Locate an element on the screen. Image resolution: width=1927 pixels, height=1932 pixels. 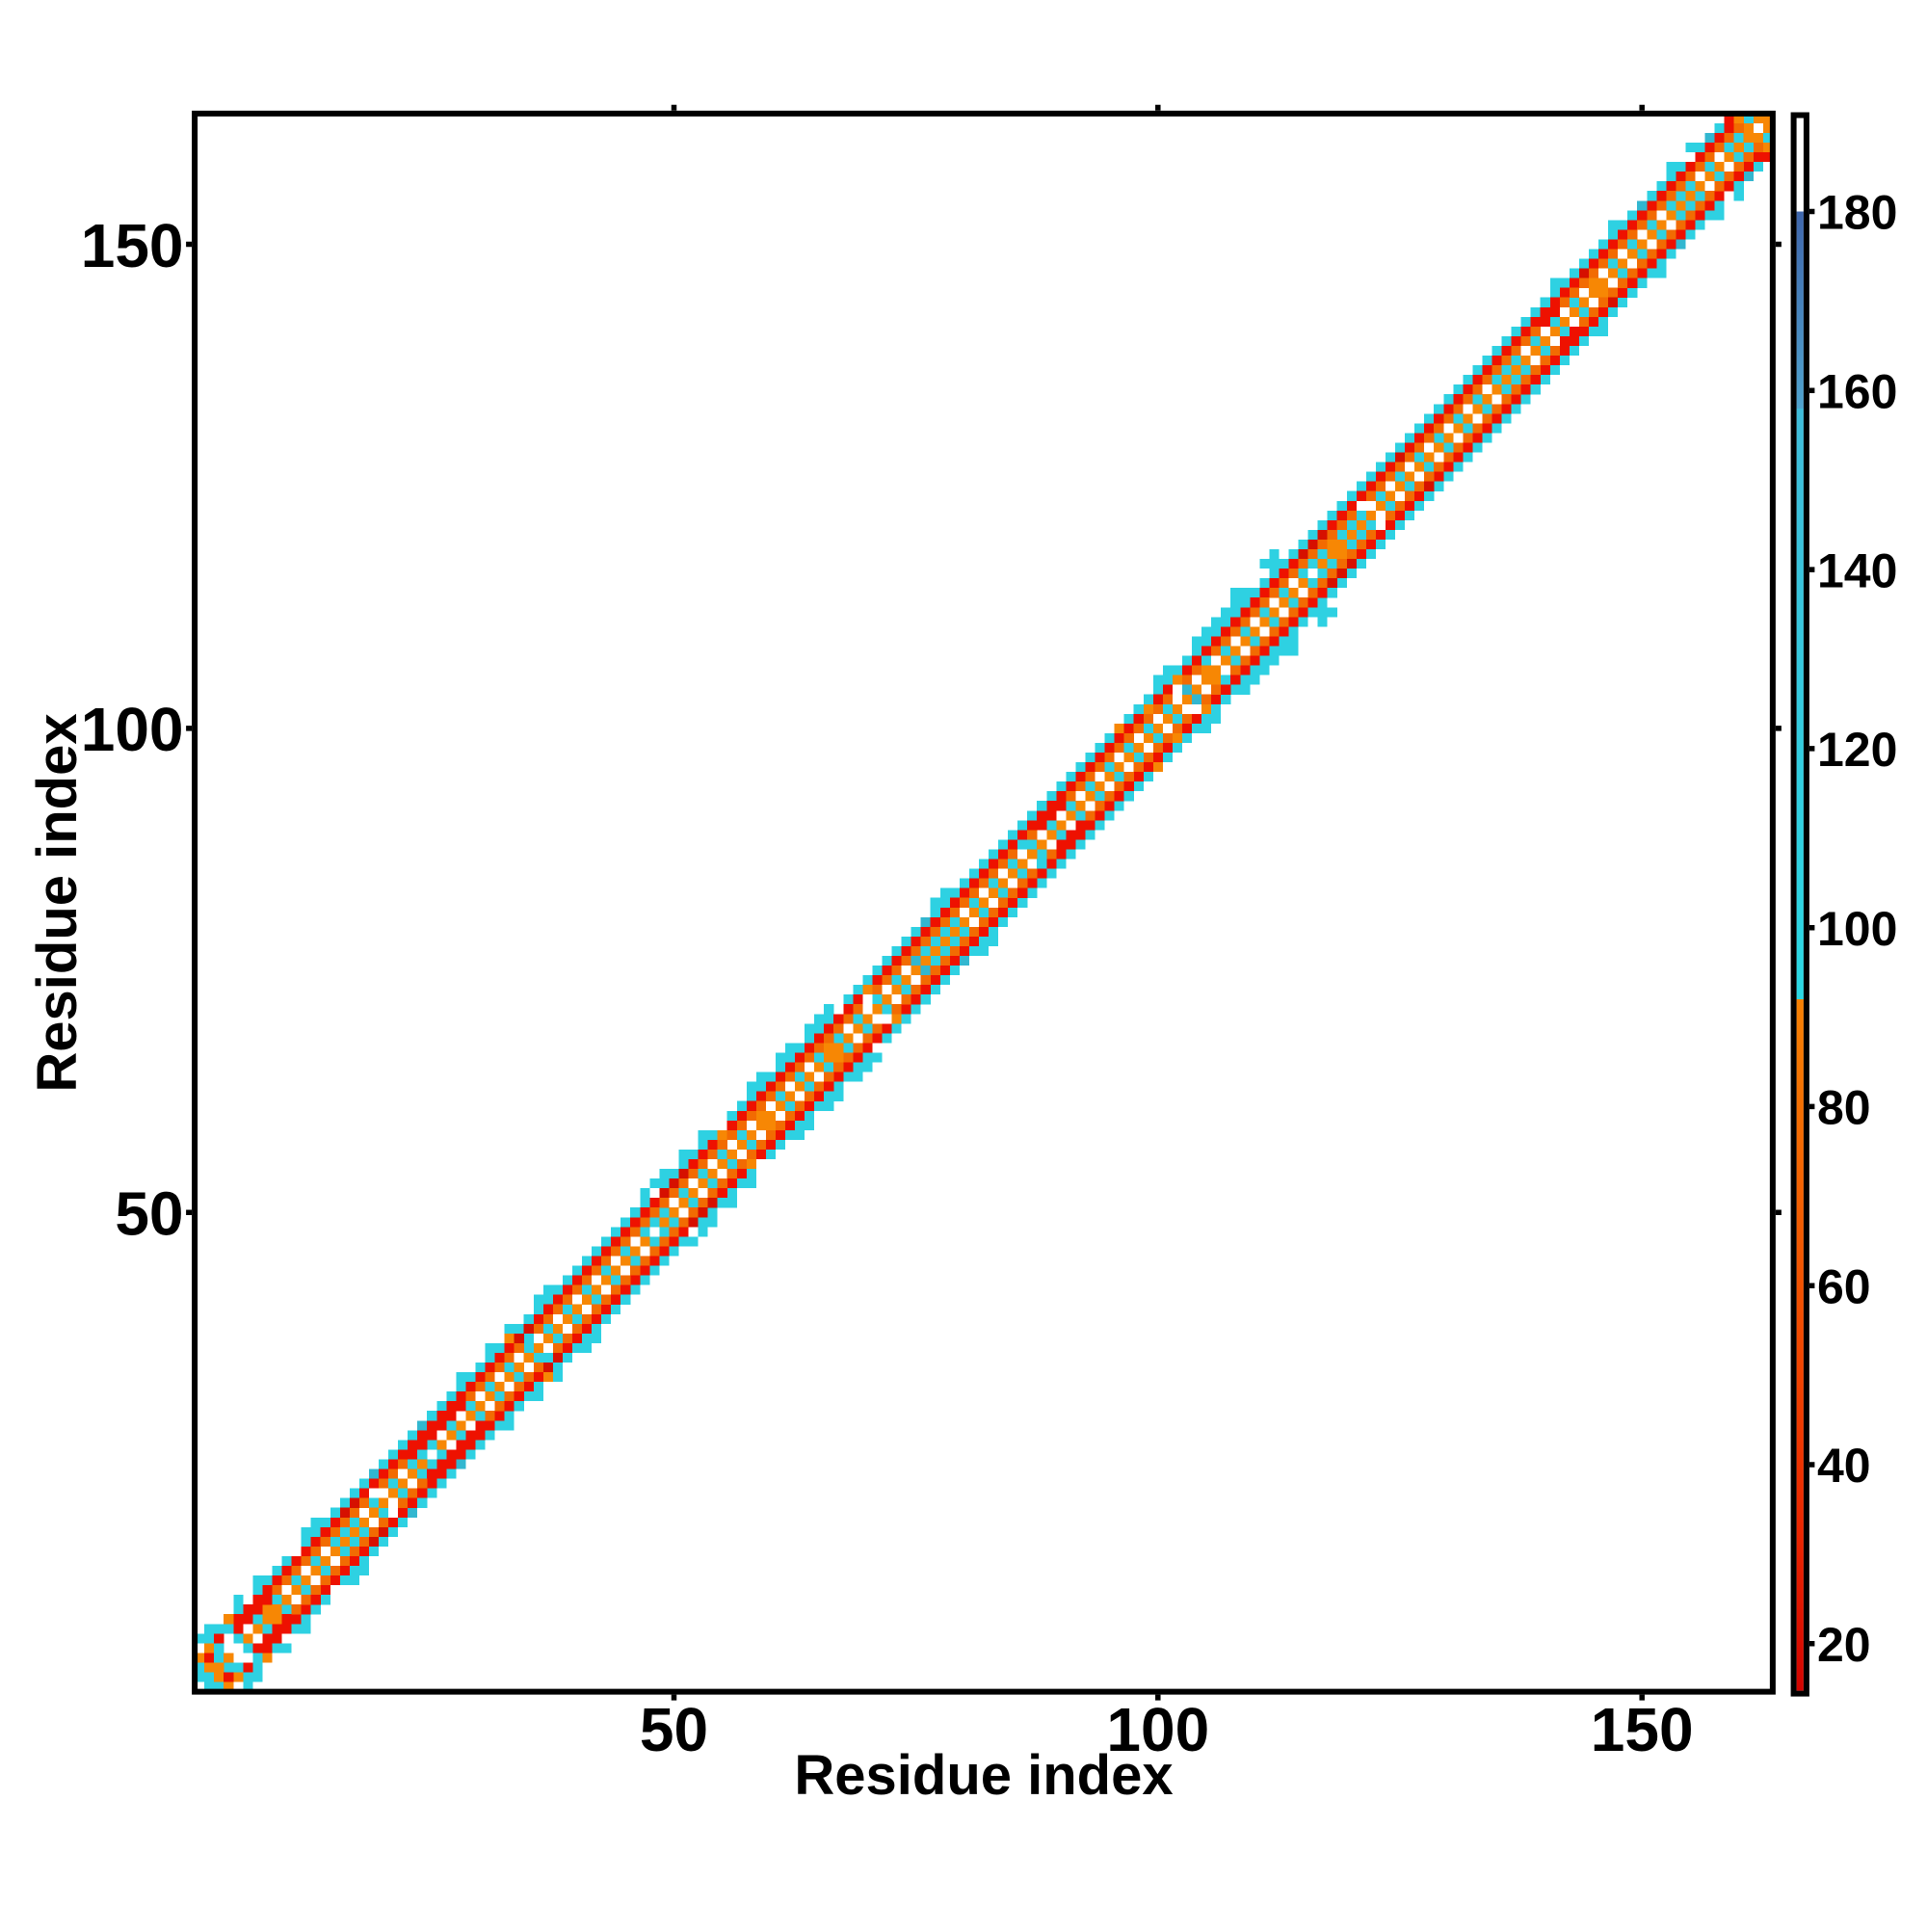
svg-text: 140 is located at coordinates (1857, 570).